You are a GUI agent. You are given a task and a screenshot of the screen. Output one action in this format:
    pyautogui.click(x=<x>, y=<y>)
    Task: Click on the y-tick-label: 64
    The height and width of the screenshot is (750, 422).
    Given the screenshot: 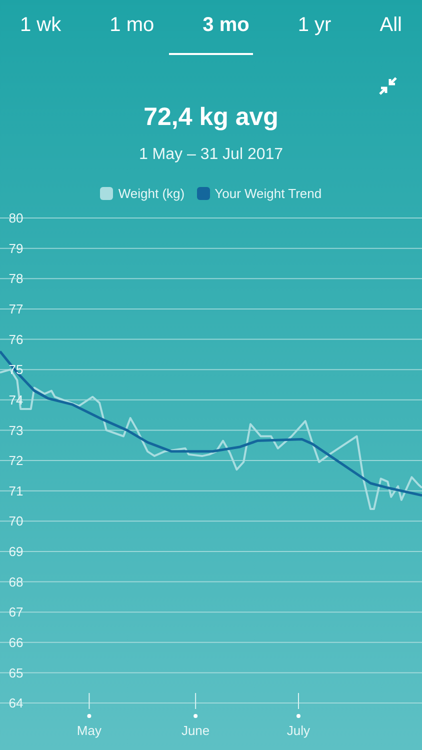 What is the action you would take?
    pyautogui.click(x=16, y=703)
    